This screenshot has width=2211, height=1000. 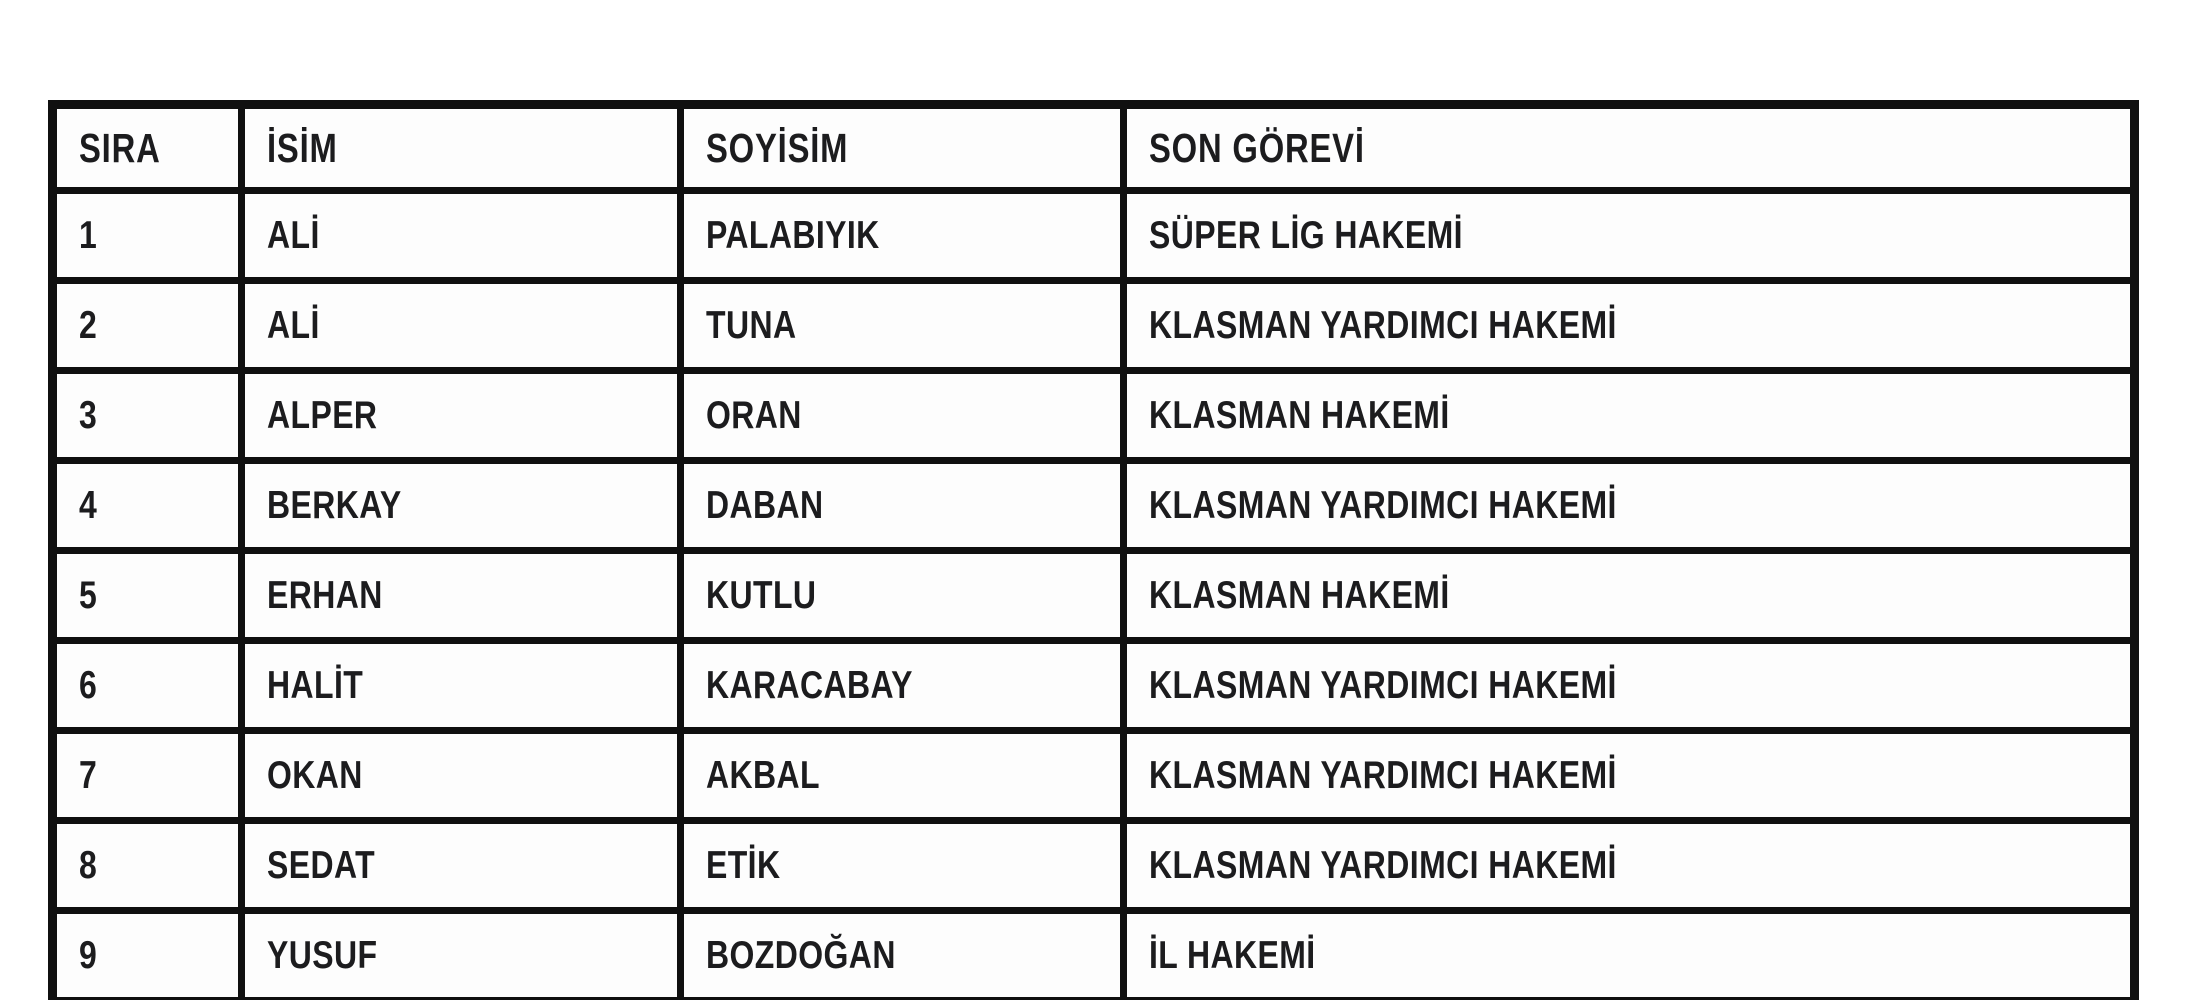 I want to click on table-header: SIRA İSİM SOYİSİM SON GÖREVİ, so click(x=1093, y=147).